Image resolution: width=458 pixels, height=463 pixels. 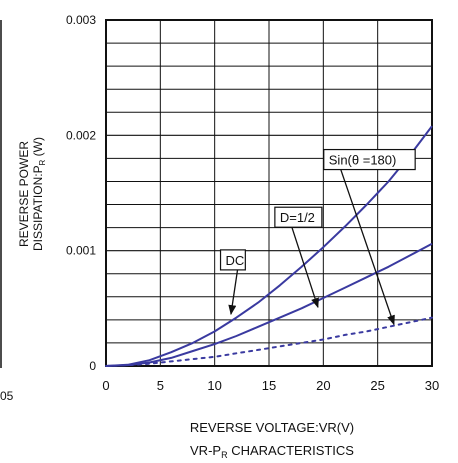 What do you see at coordinates (81, 251) in the screenshot?
I see `y-tick-label: 0.001` at bounding box center [81, 251].